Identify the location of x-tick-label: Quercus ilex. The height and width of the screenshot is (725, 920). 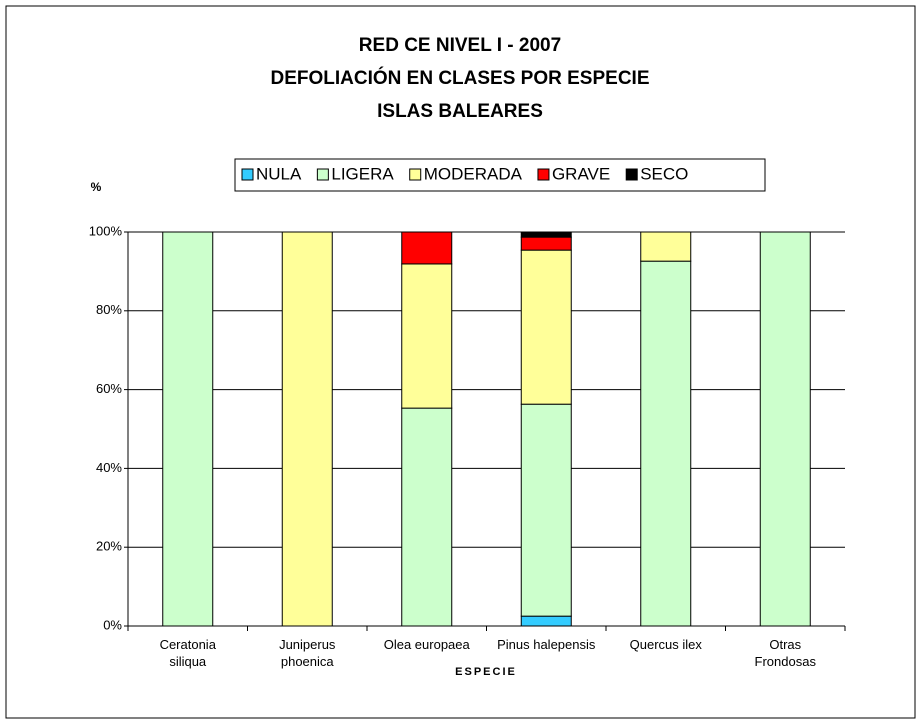
(665, 644).